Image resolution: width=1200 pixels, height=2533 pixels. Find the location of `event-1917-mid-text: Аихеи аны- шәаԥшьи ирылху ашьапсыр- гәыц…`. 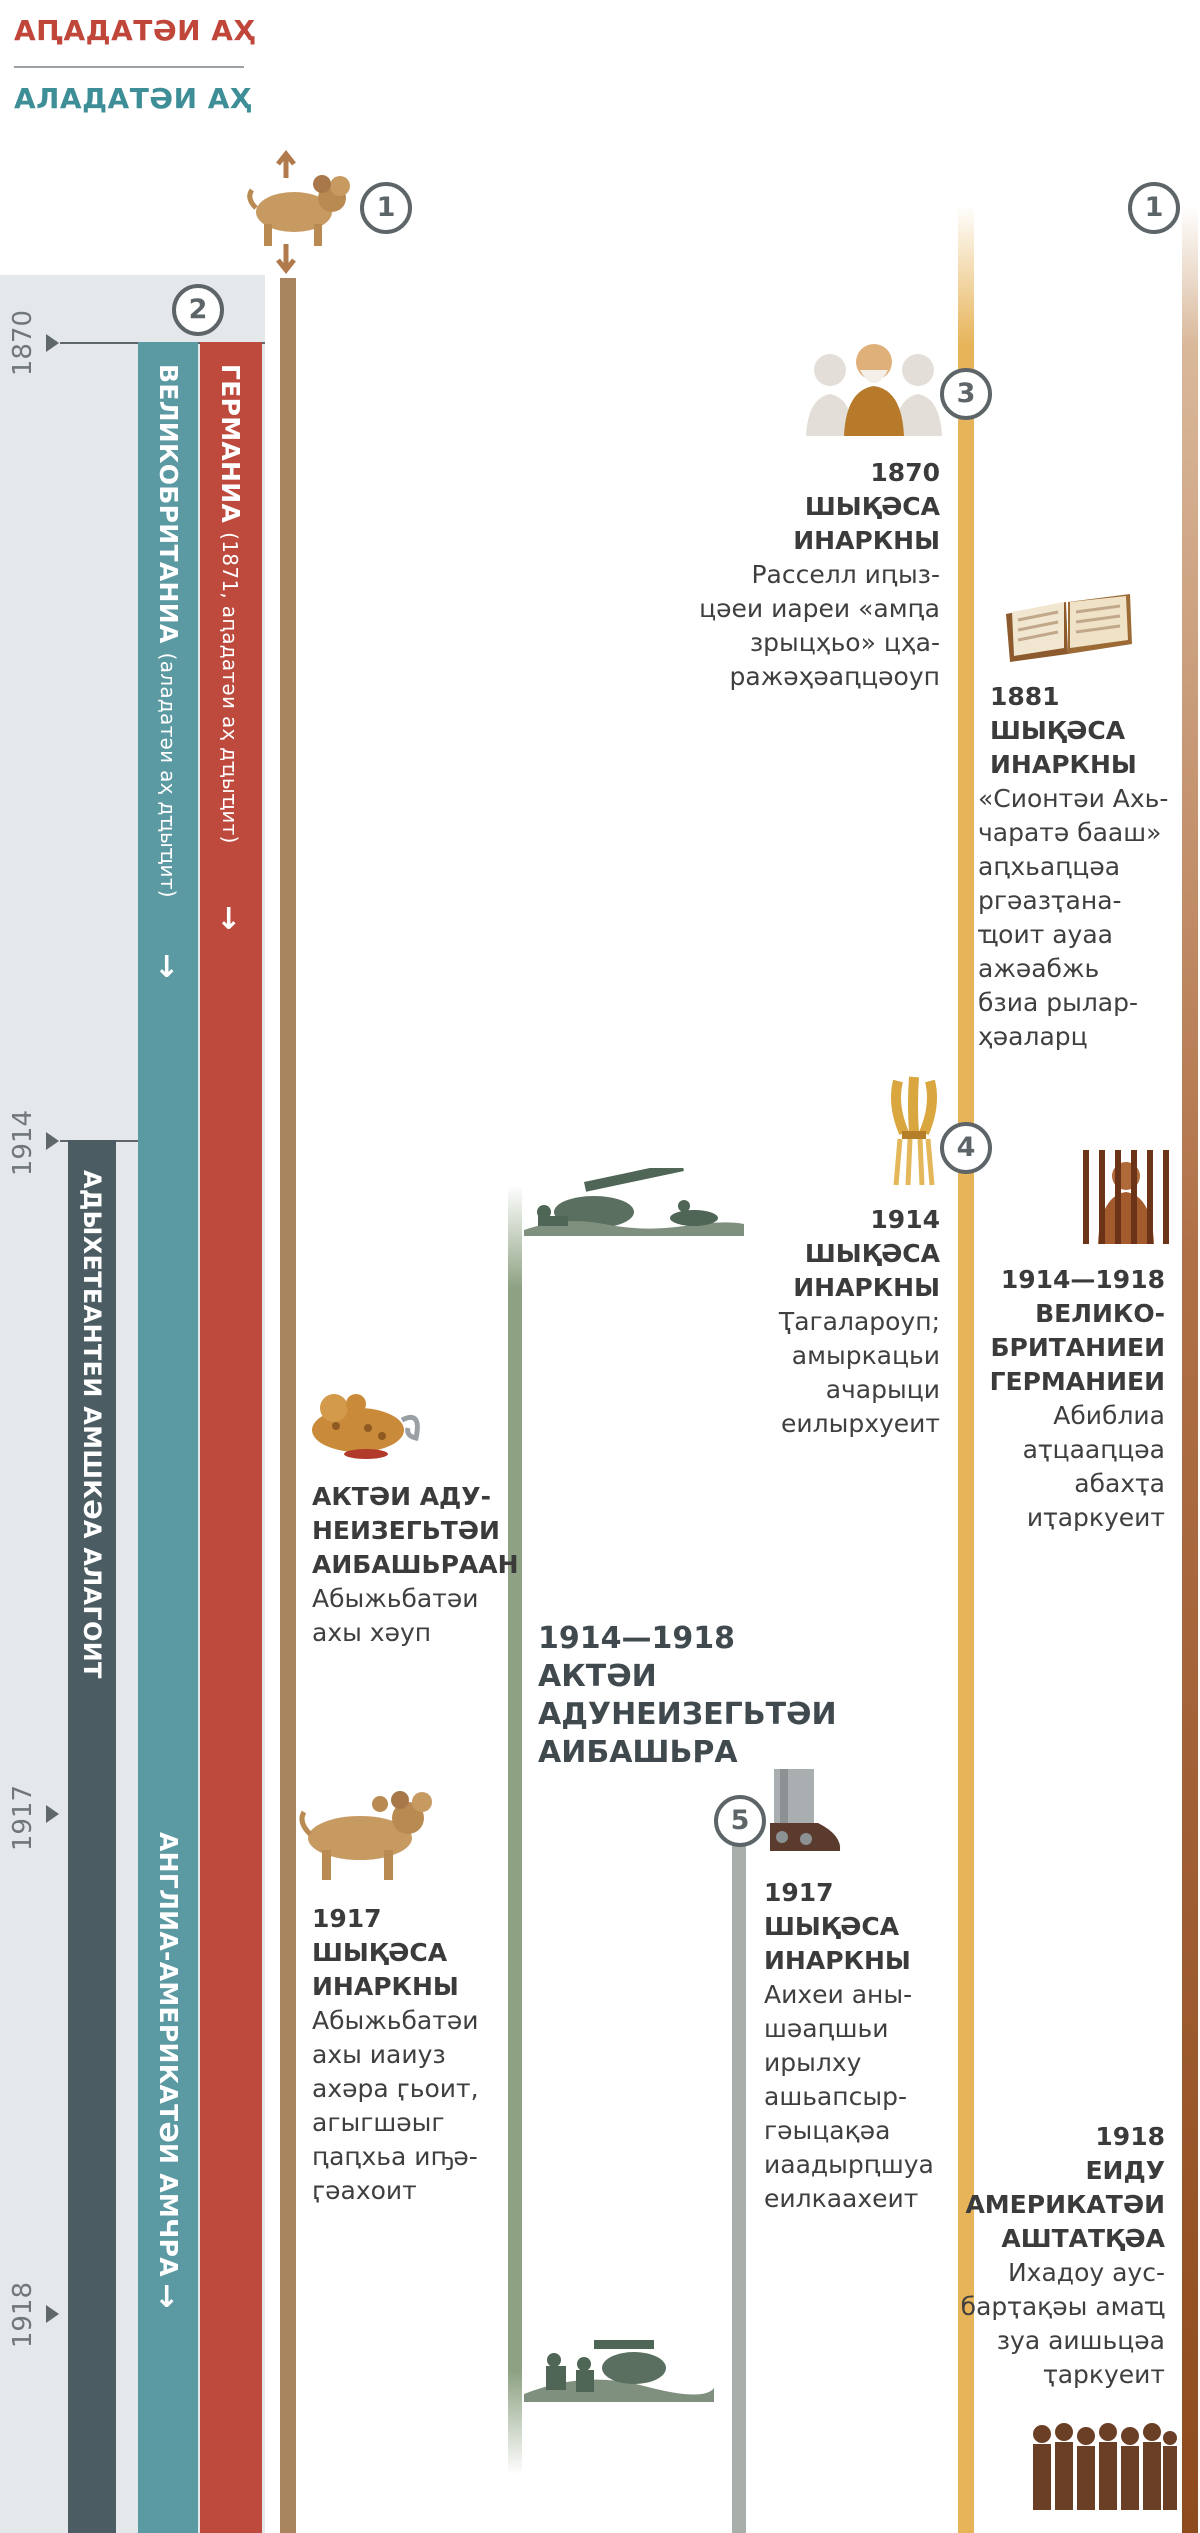

event-1917-mid-text: Аихеи аны- шәаԥшьи ирылху ашьапсыр- гәыц… is located at coordinates (849, 2096).